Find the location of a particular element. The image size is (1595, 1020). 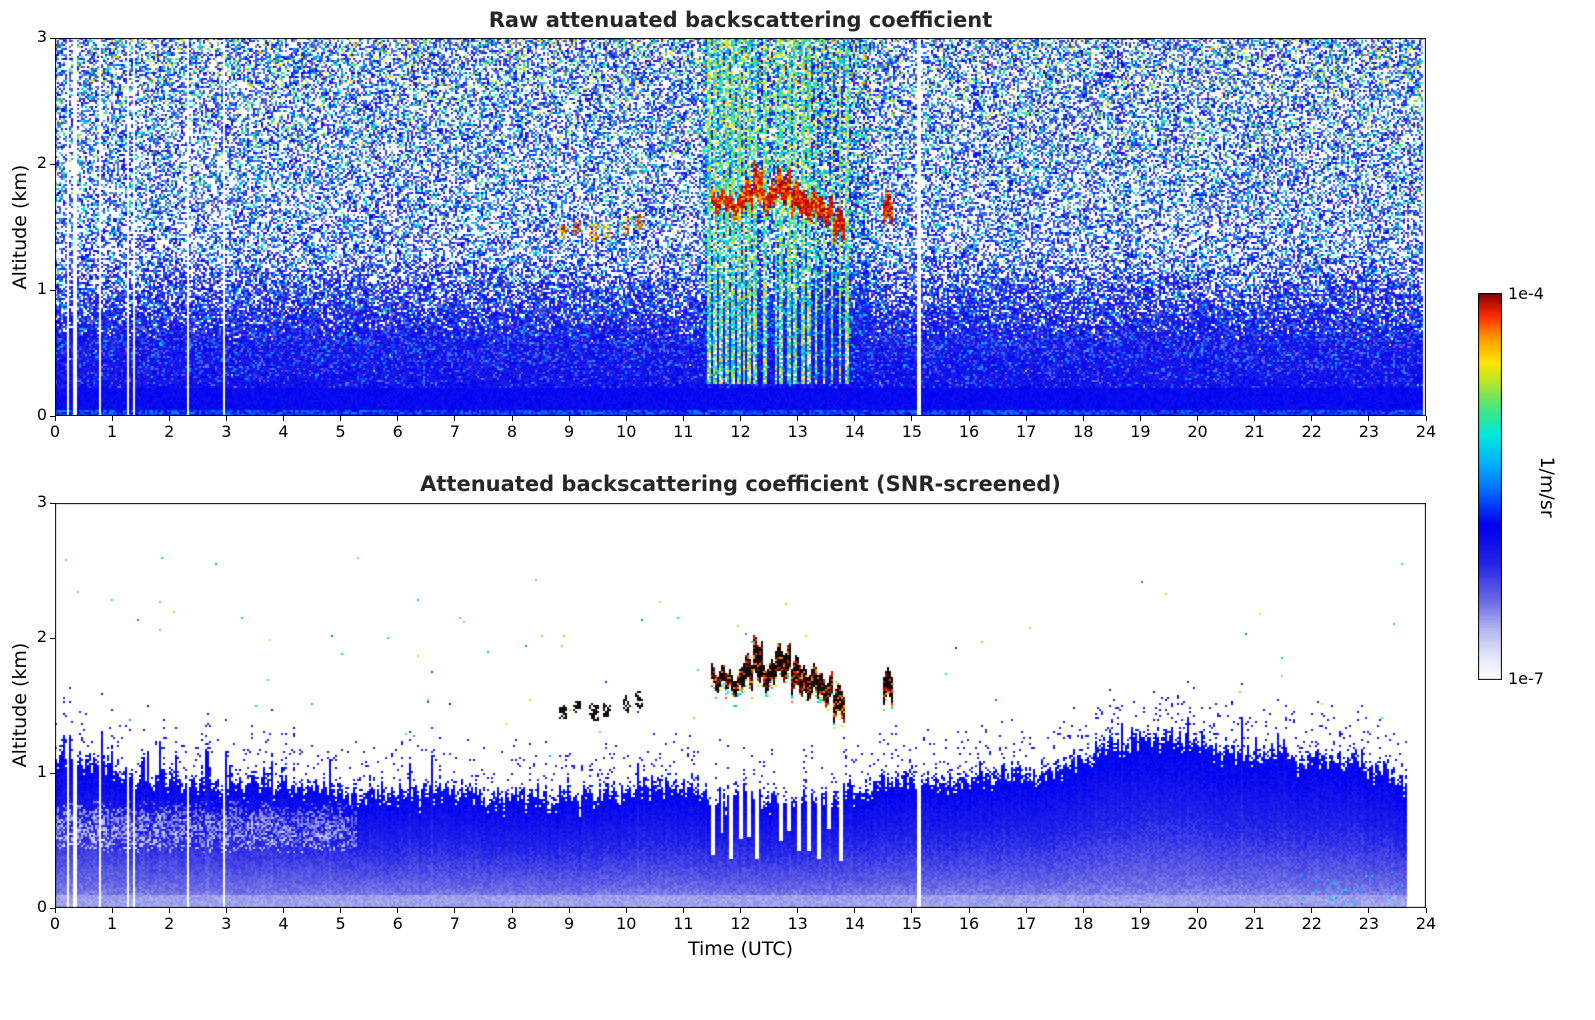

colorbar-max-label: 1e-4 is located at coordinates (1526, 293).